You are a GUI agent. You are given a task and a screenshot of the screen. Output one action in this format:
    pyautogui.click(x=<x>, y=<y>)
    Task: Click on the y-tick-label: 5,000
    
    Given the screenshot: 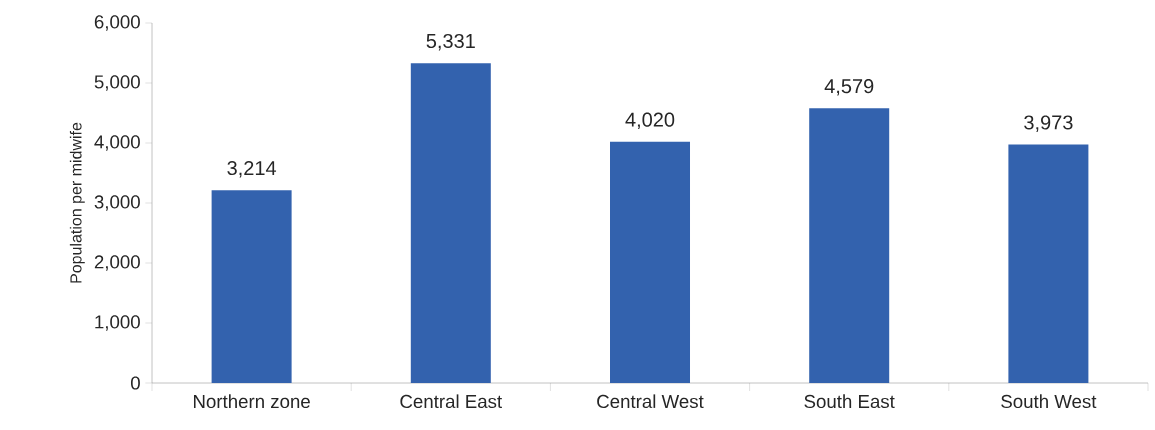 What is the action you would take?
    pyautogui.click(x=117, y=83)
    